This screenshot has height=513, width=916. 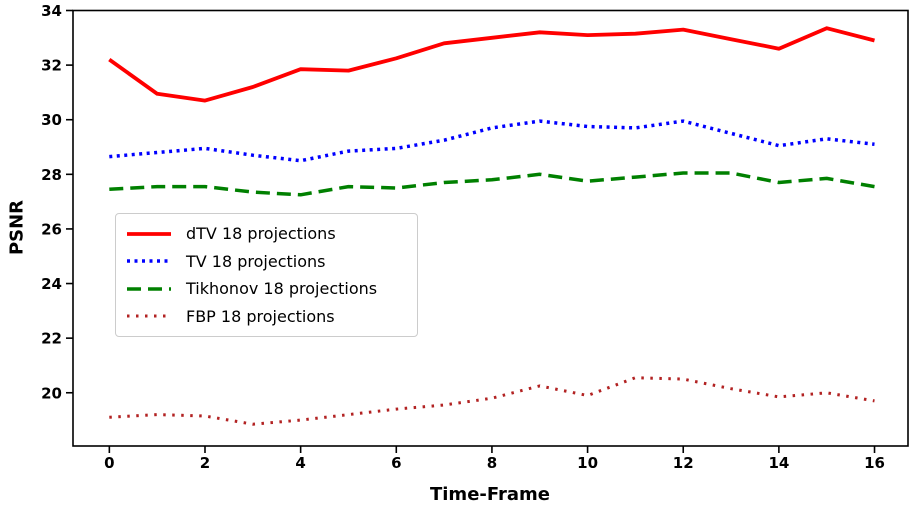 What do you see at coordinates (778, 463) in the screenshot?
I see `x-tick-label: 14` at bounding box center [778, 463].